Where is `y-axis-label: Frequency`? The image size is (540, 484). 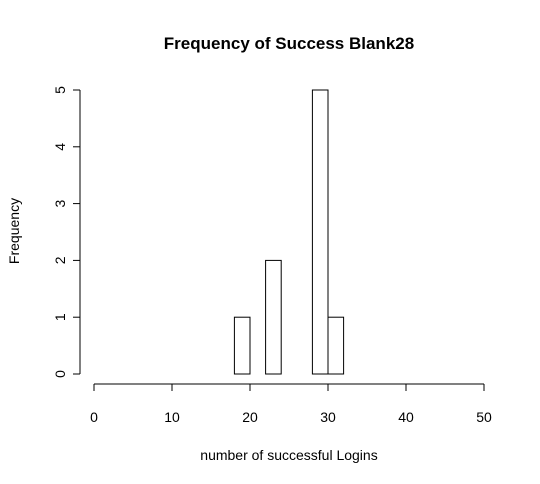
y-axis-label: Frequency is located at coordinates (14, 231).